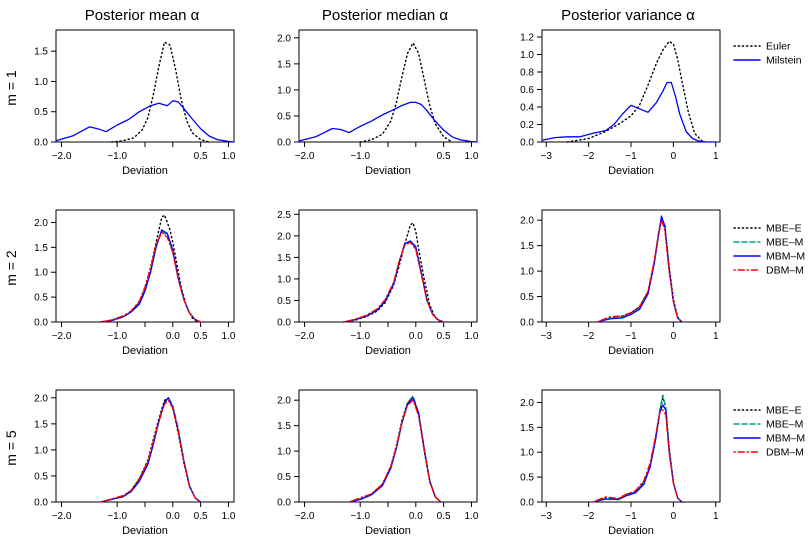 The height and width of the screenshot is (541, 810). Describe the element at coordinates (784, 425) in the screenshot. I see `legend-label: MBE–M` at that location.